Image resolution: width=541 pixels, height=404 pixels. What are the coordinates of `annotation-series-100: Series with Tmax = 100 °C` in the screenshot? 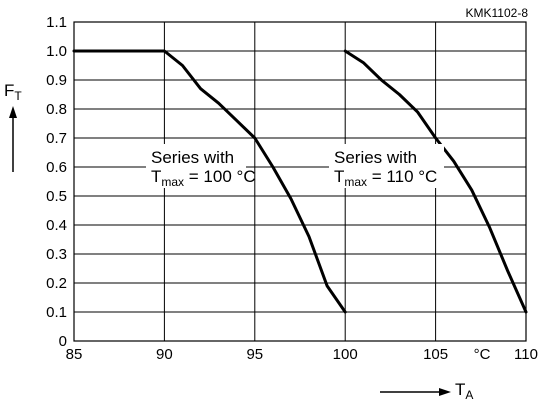 It's located at (201, 166).